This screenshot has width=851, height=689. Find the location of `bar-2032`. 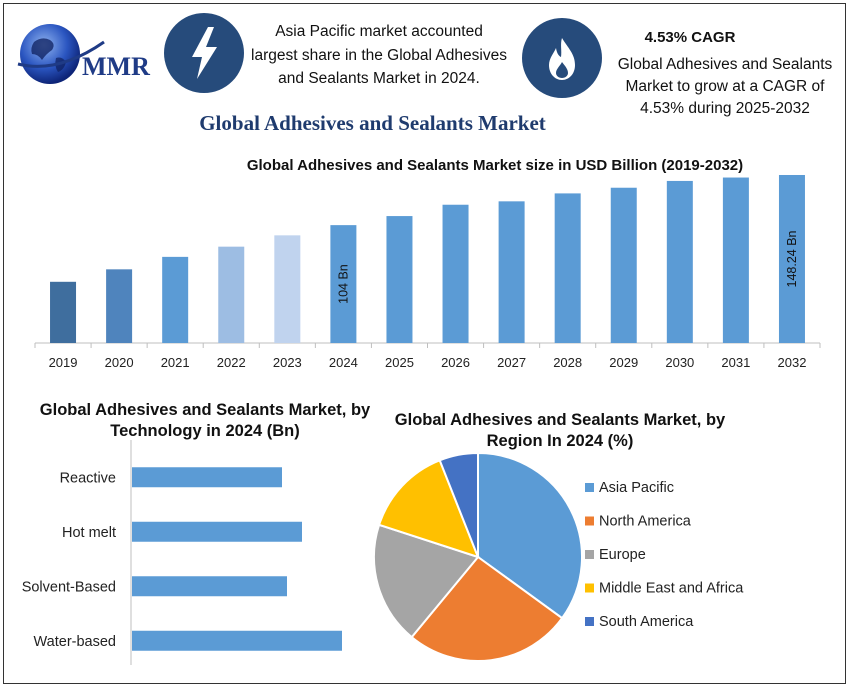

bar-2032 is located at coordinates (791, 258).